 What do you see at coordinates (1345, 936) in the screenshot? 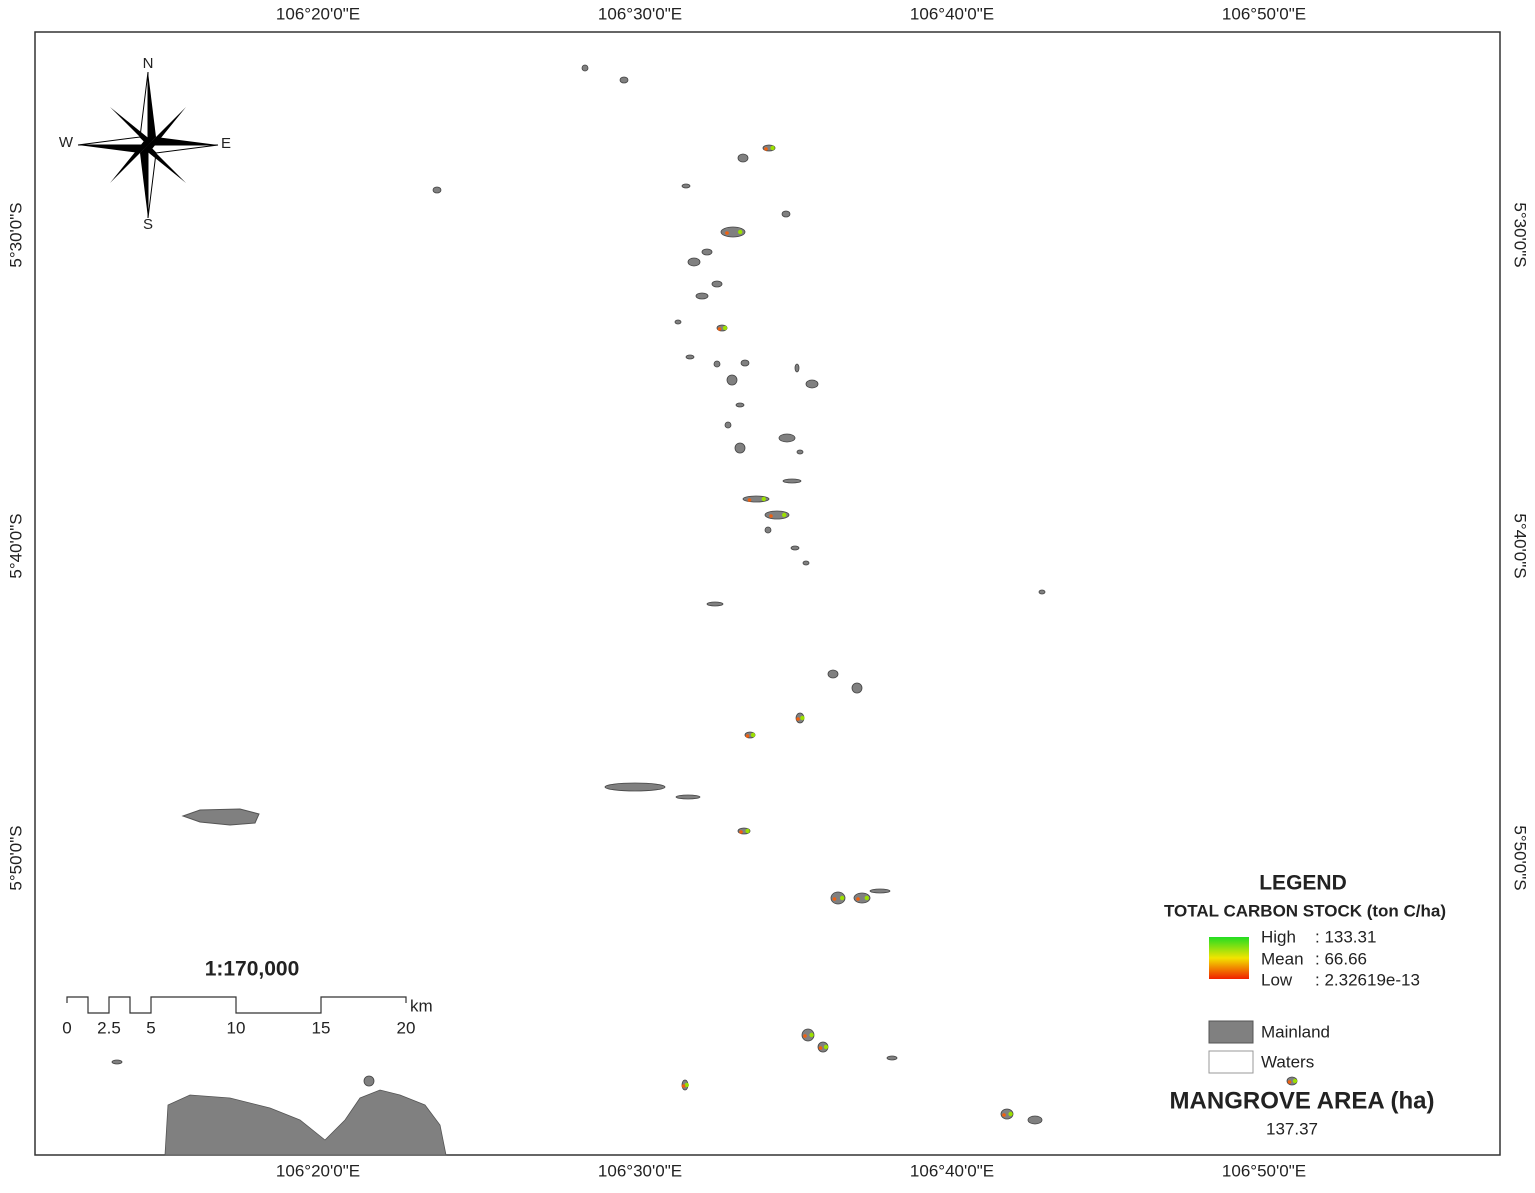
I see `legend-value: : 133.31` at bounding box center [1345, 936].